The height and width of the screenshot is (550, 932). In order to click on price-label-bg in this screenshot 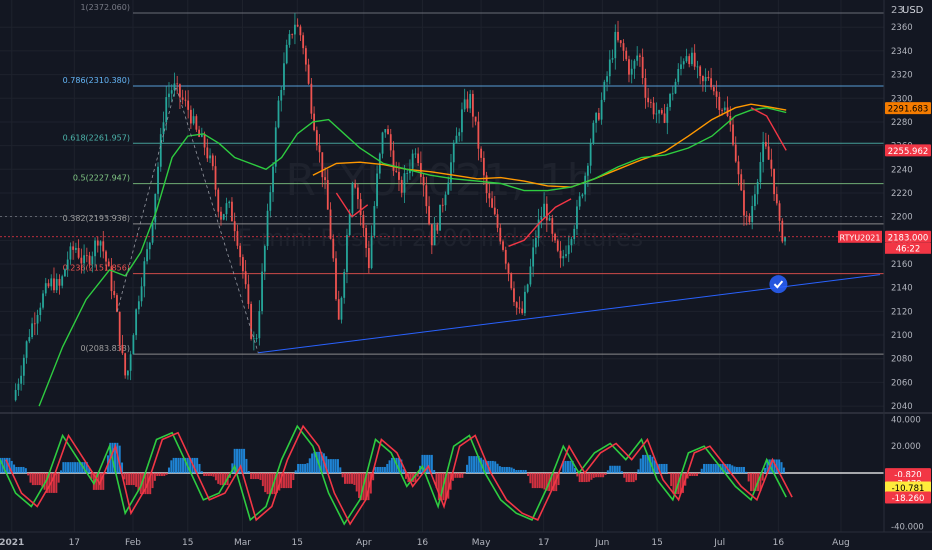, I will do `click(908, 108)`.